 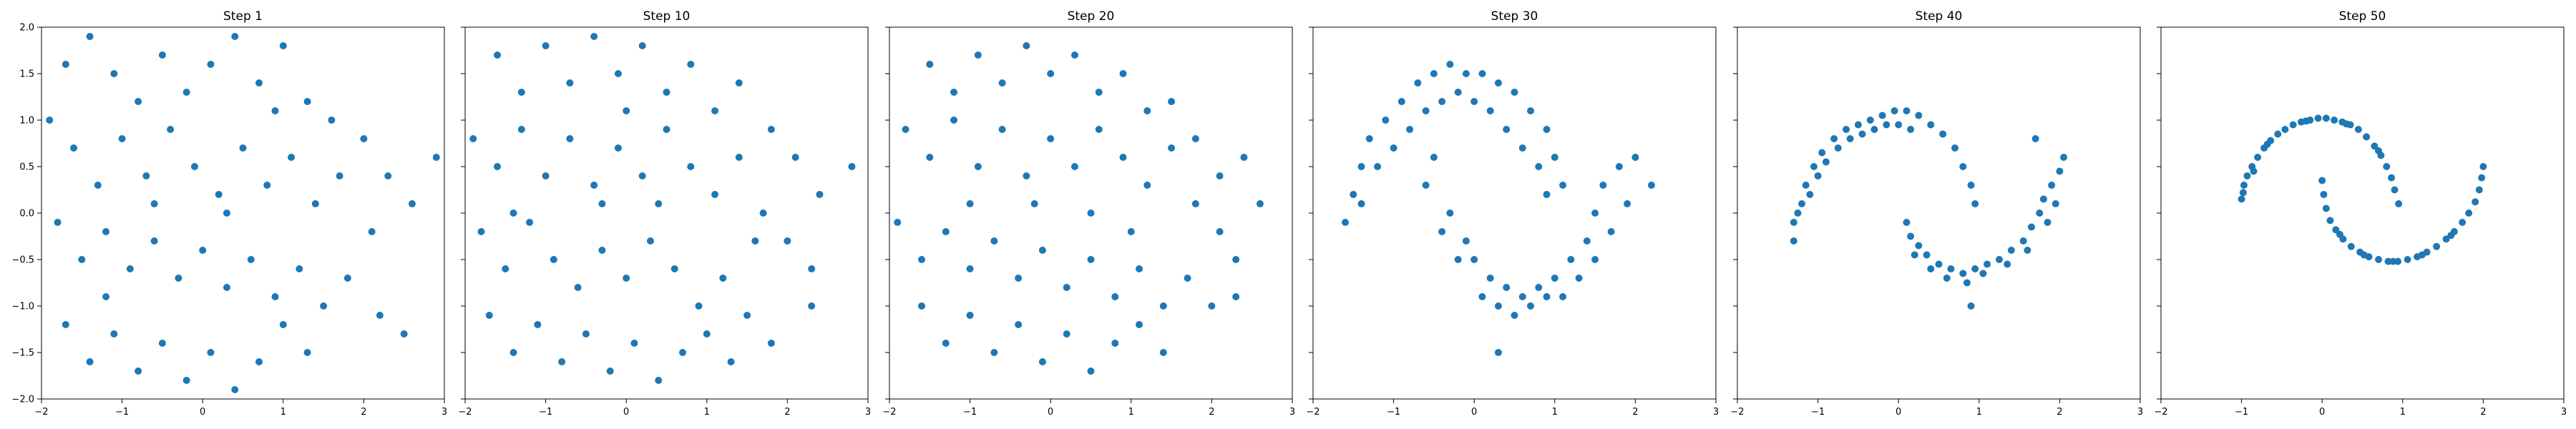 What do you see at coordinates (26, 74) in the screenshot?
I see `y-tick-label: 1.5` at bounding box center [26, 74].